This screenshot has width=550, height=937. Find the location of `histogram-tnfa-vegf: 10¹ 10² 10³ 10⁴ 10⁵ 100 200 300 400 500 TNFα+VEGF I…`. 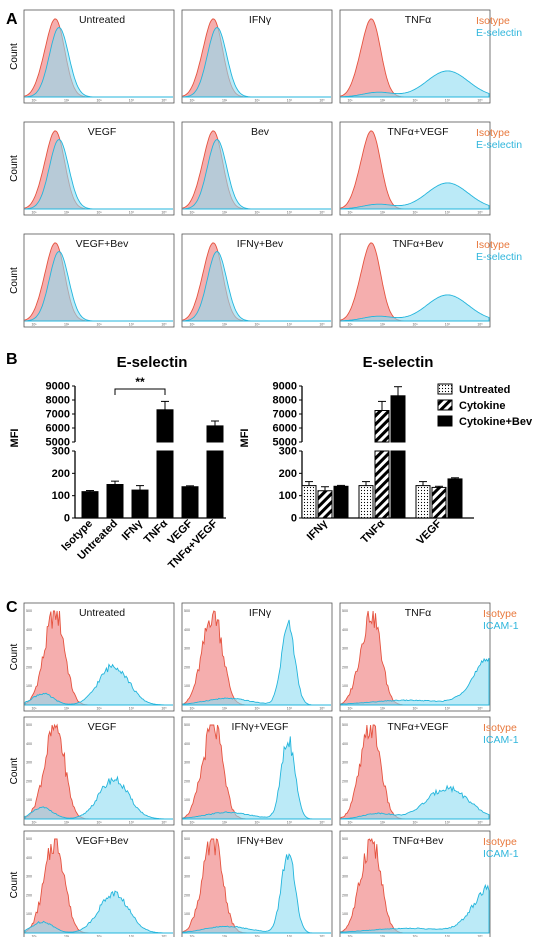

histogram-tnfa-vegf: 10¹ 10² 10³ 10⁴ 10⁵ 100 200 300 400 500 TNFα+VEGF I… is located at coordinates (429, 771).